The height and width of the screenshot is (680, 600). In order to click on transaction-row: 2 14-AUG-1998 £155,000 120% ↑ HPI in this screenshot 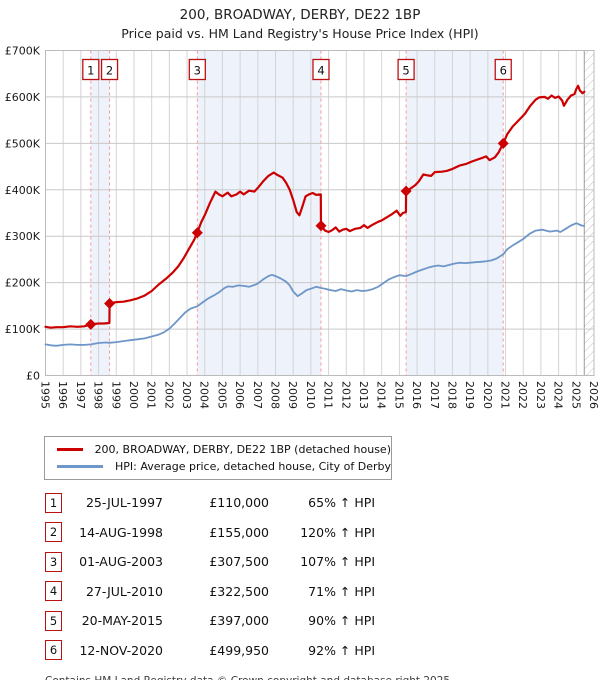, I will do `click(322, 533)`.